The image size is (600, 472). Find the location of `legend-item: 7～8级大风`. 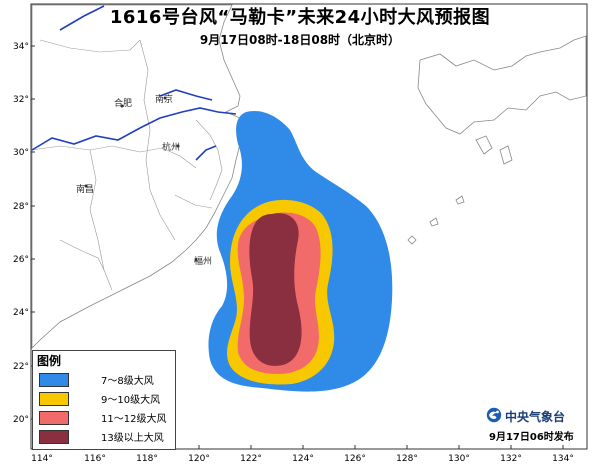

legend-item: 7～8级大风 is located at coordinates (106, 379).